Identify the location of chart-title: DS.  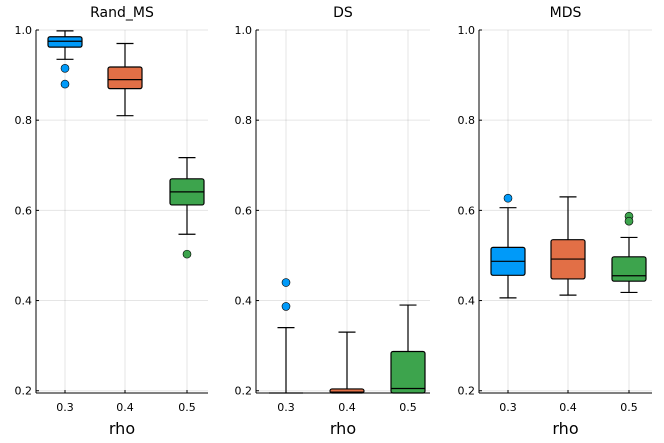
(343, 13).